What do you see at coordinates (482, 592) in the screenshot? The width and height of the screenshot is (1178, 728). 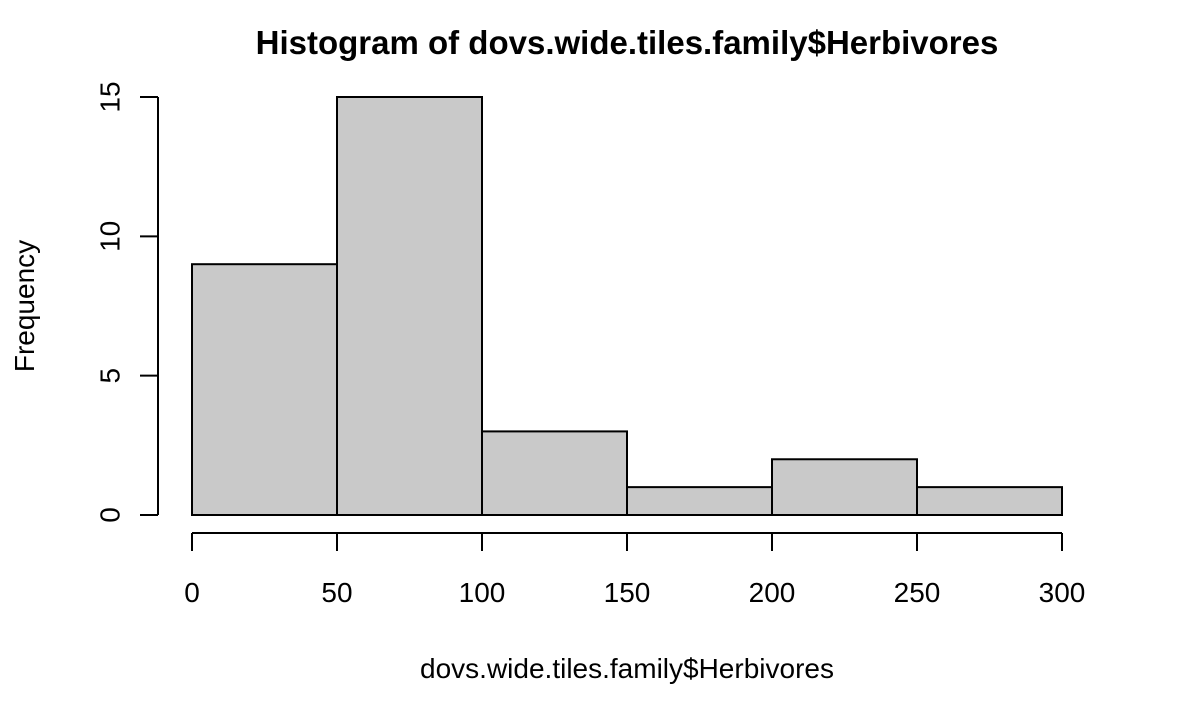 I see `x-tick-label: 100` at bounding box center [482, 592].